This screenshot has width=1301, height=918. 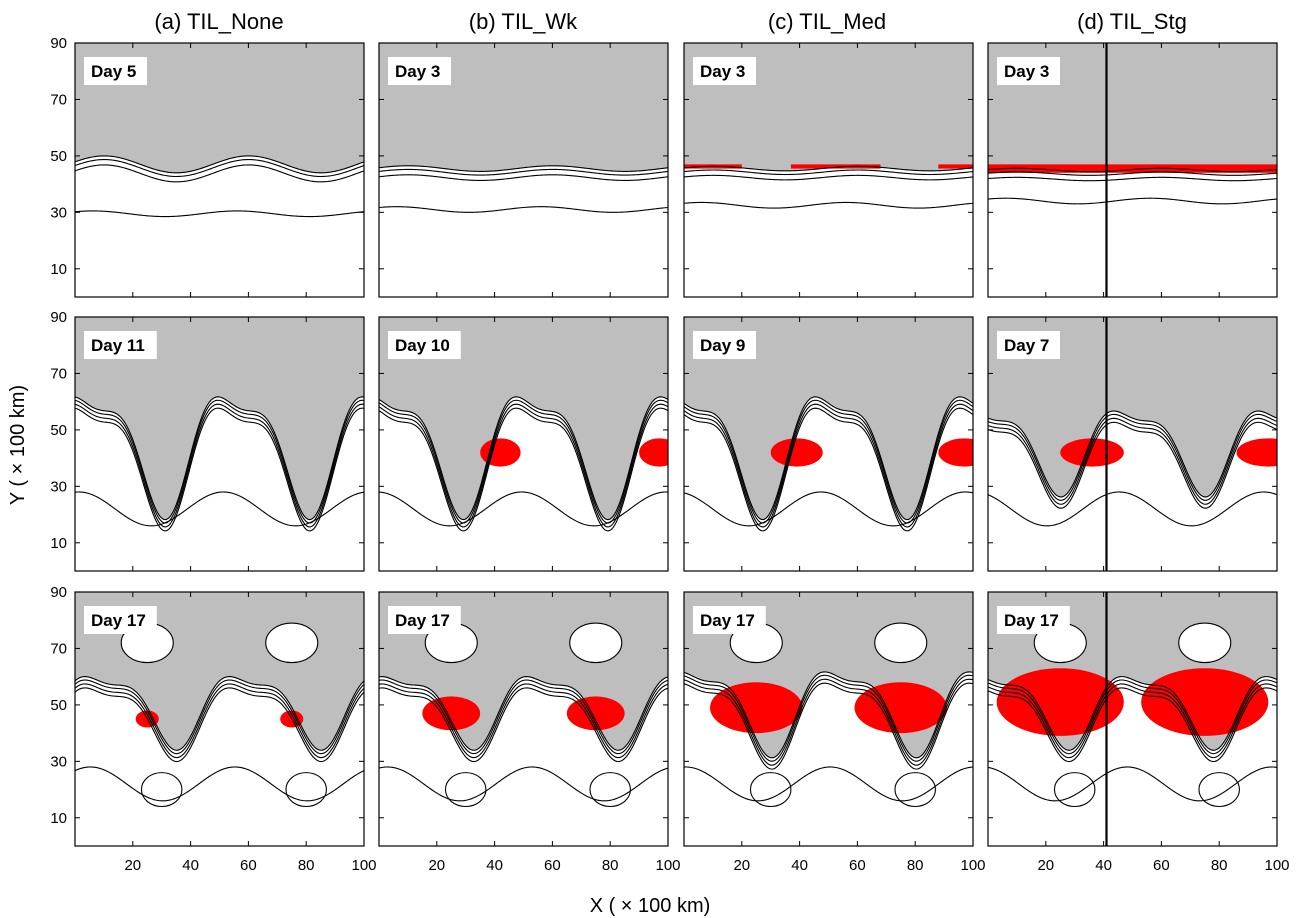 I want to click on y-tick-label: 70, so click(x=58, y=648).